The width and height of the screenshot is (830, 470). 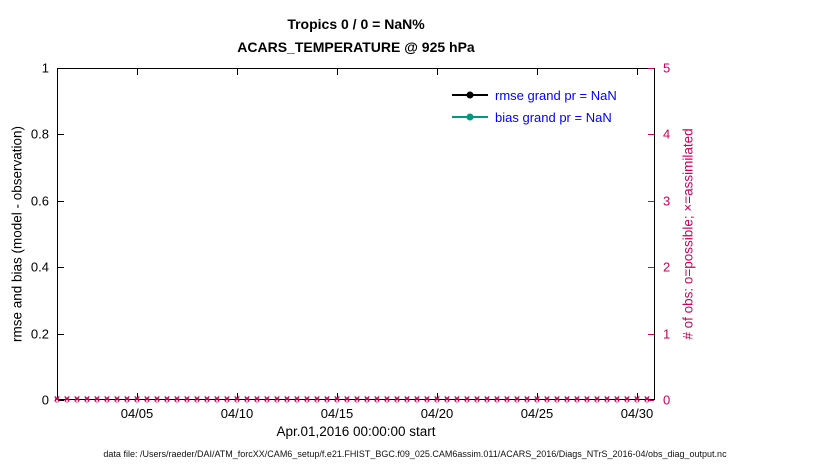 What do you see at coordinates (667, 267) in the screenshot?
I see `right-y-tick-label: 2` at bounding box center [667, 267].